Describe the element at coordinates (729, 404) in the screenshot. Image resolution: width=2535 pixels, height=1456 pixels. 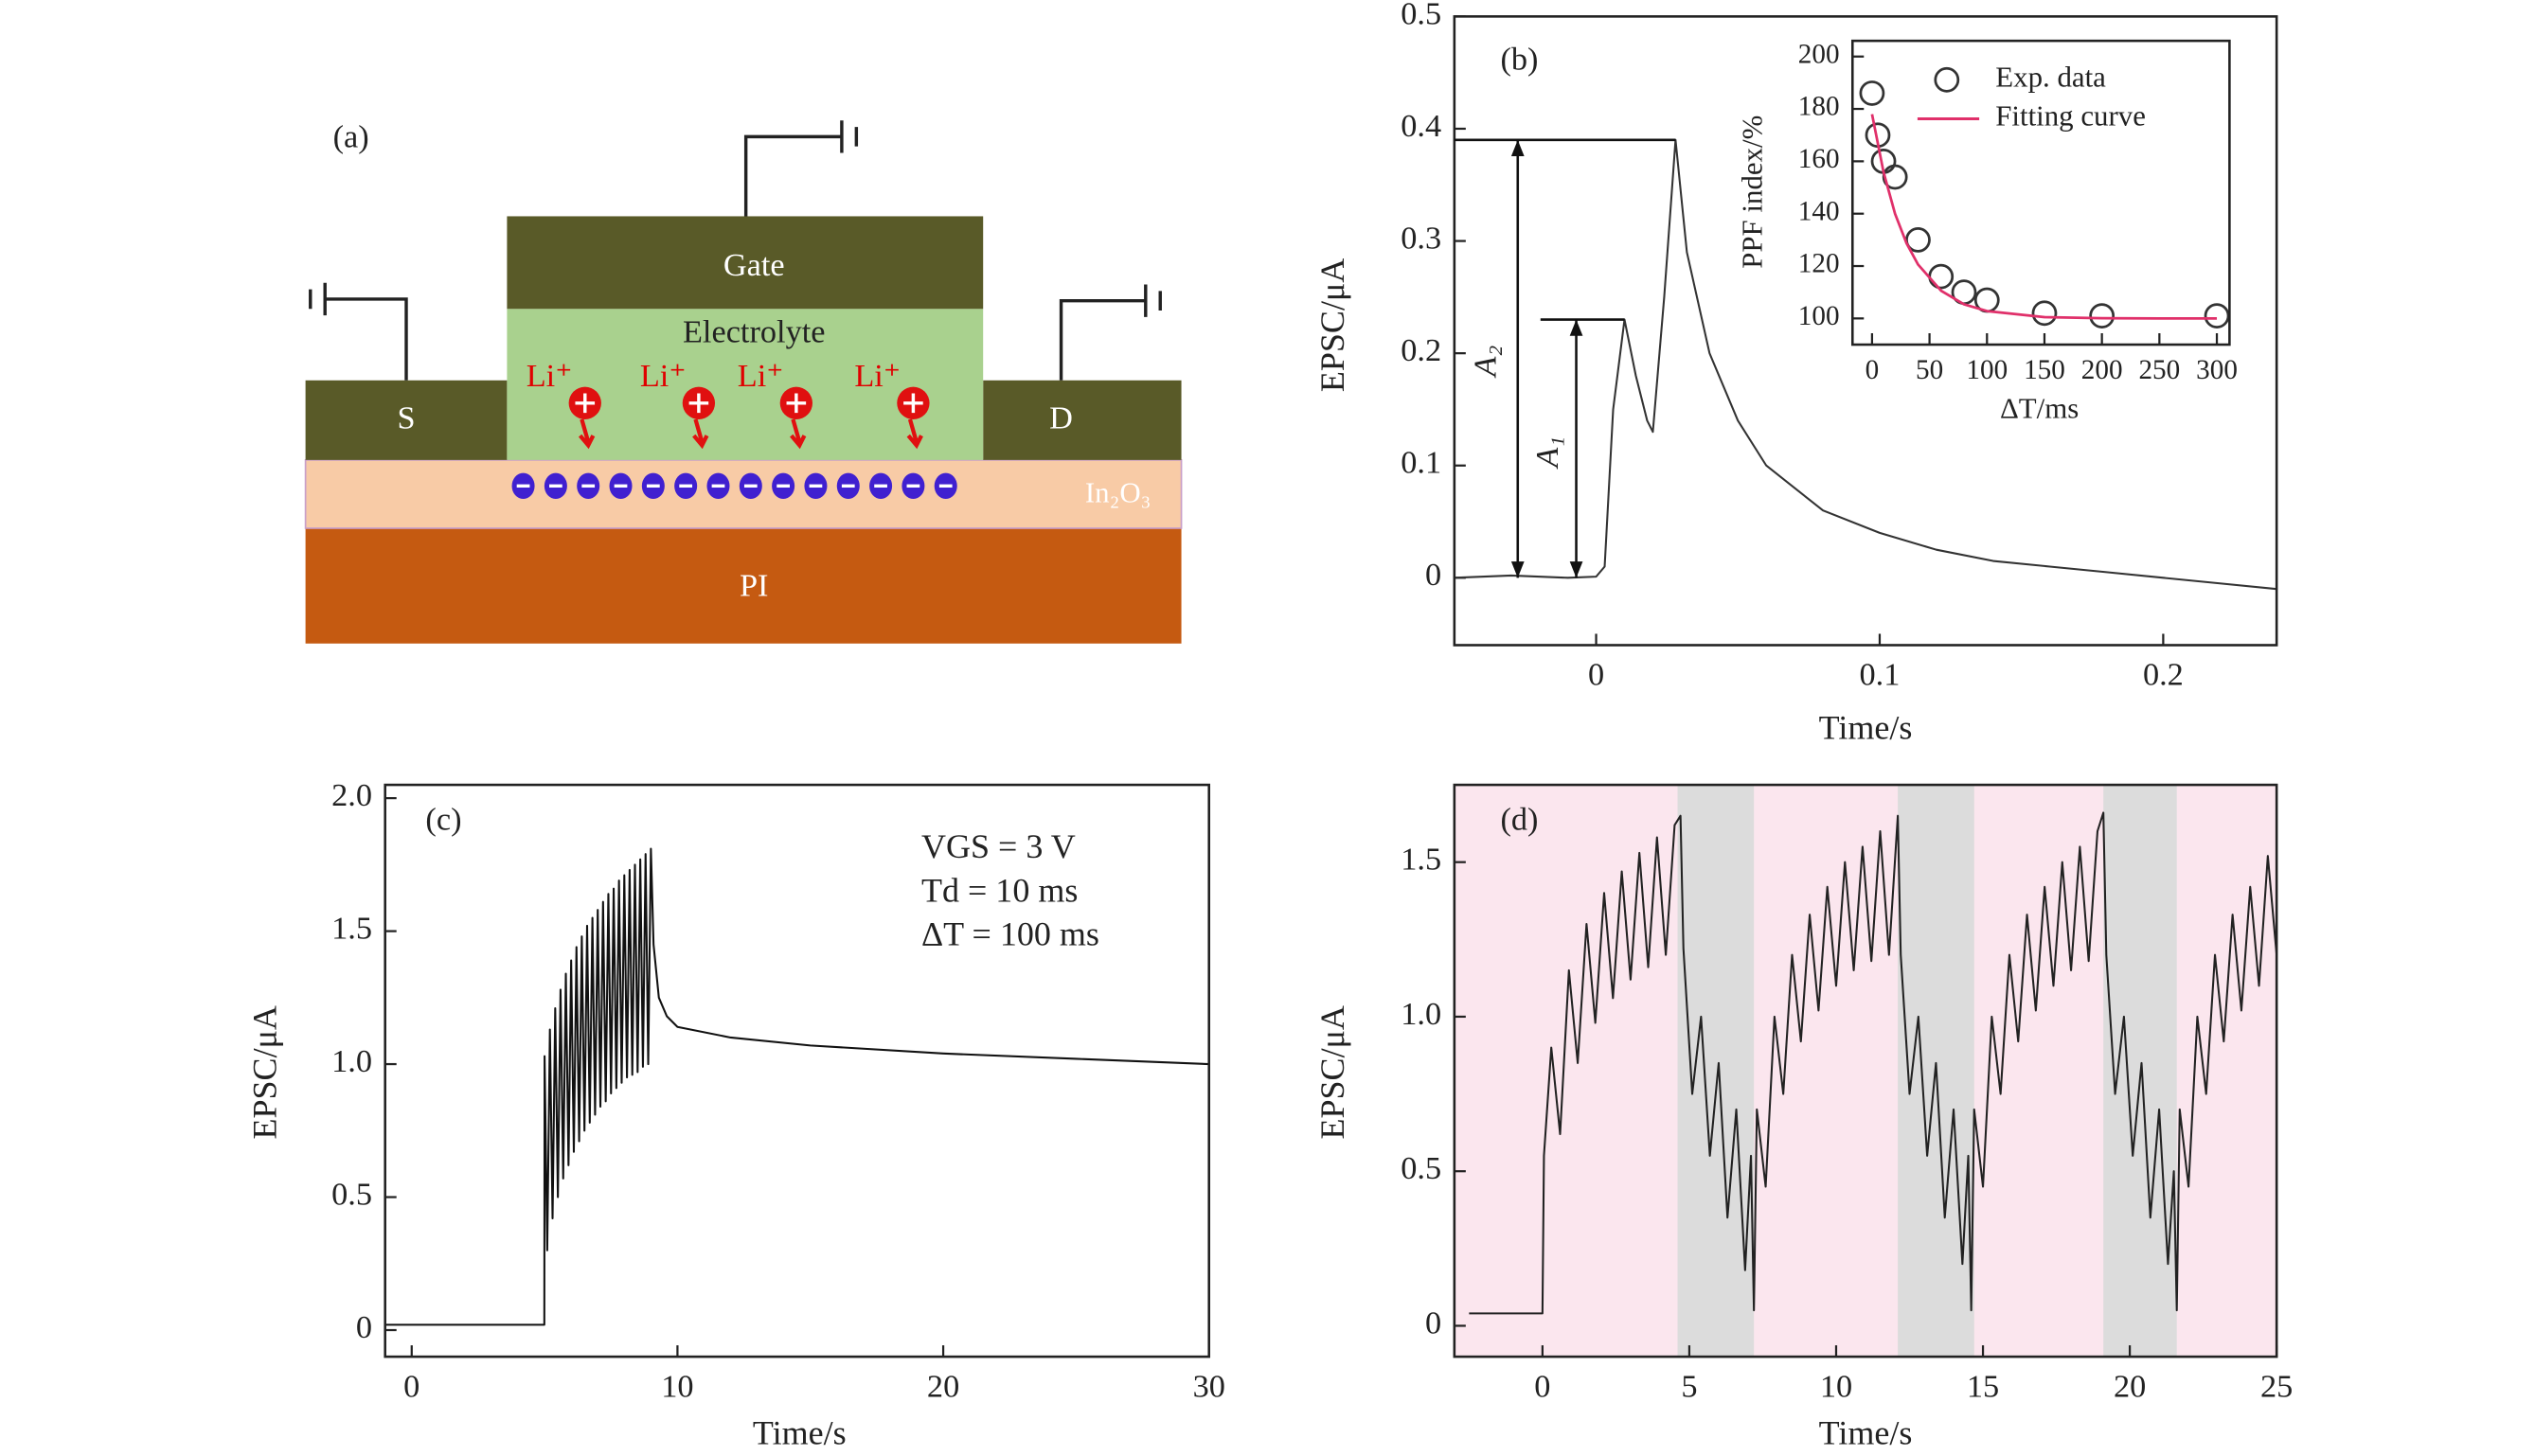
I see `ions: Li⁺ Li⁺ Li⁺ Li⁺` at that location.